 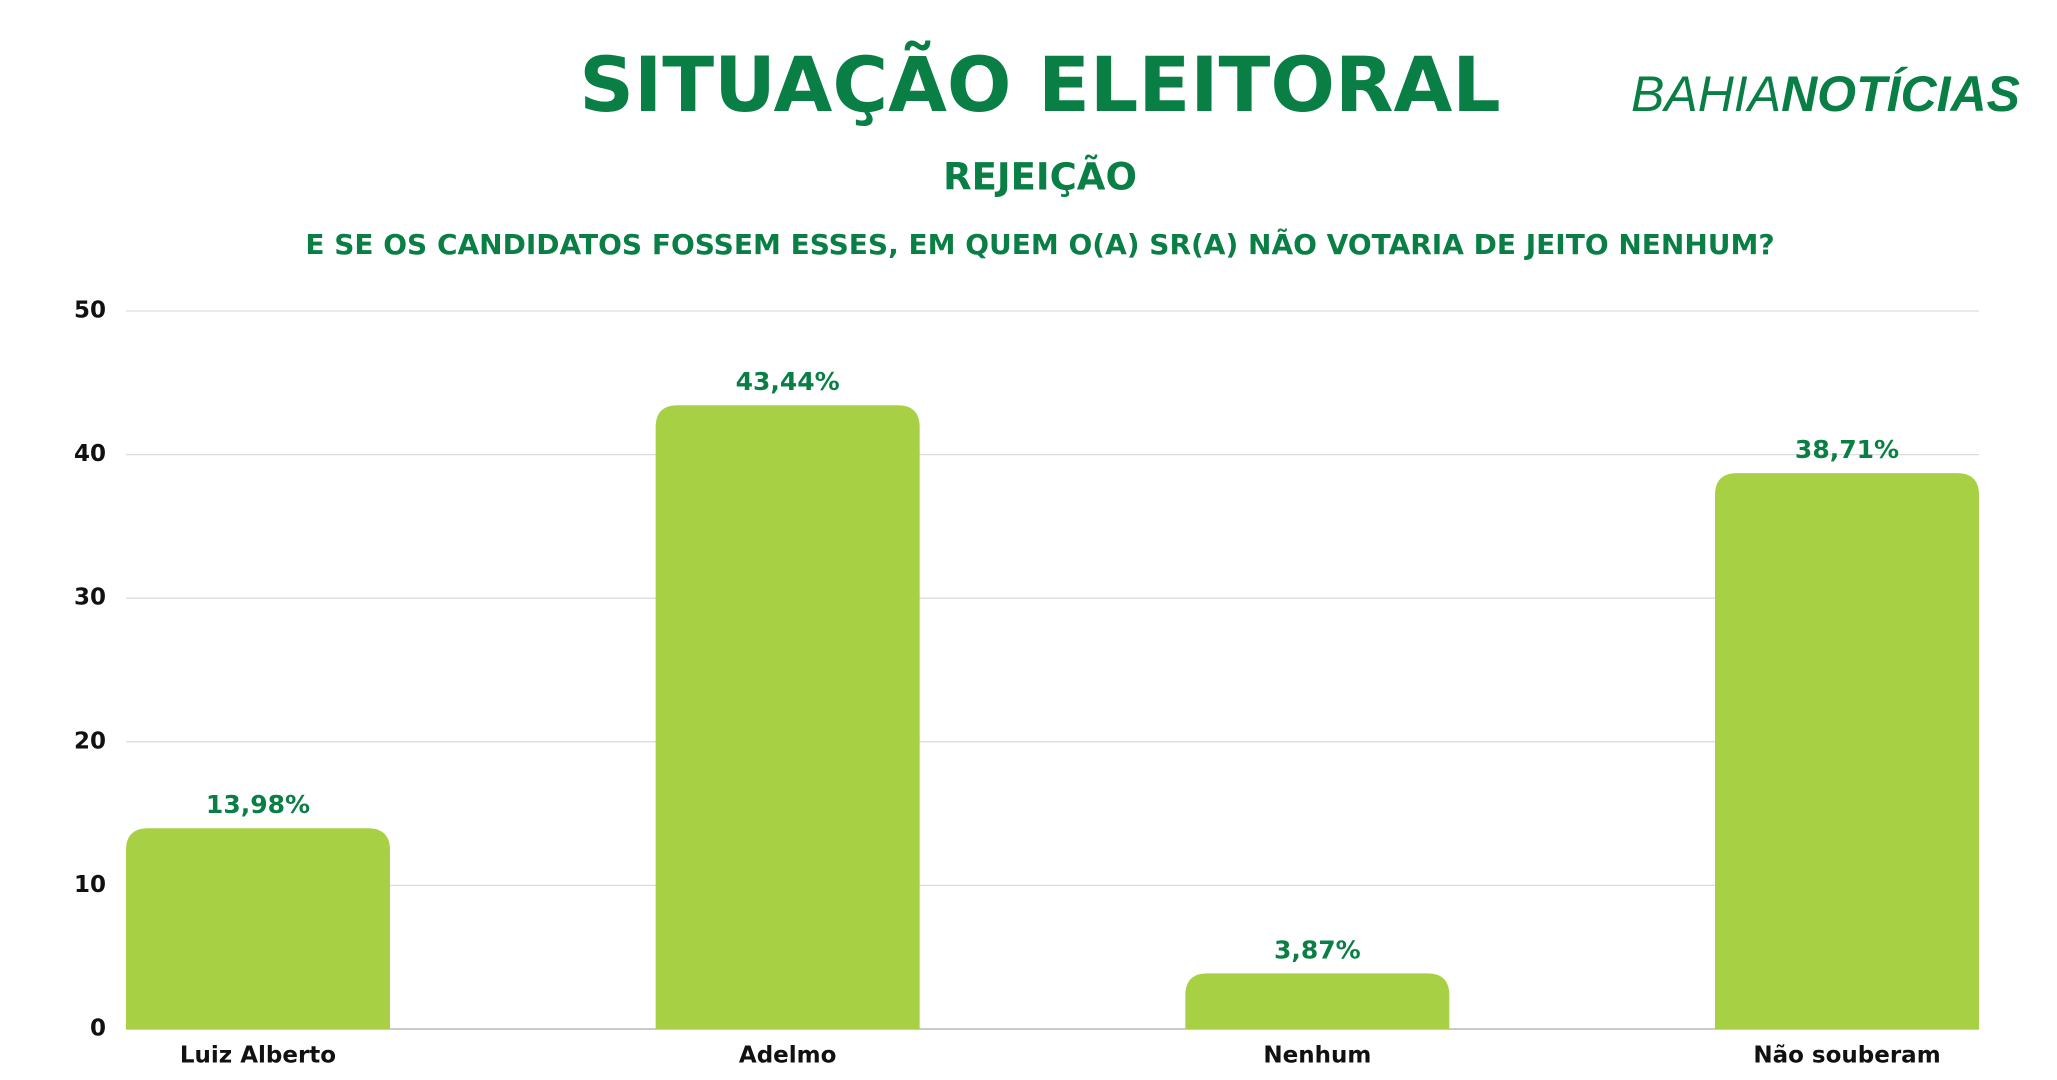 What do you see at coordinates (1900, 94) in the screenshot?
I see `logo-bold: NOTÍCIAS` at bounding box center [1900, 94].